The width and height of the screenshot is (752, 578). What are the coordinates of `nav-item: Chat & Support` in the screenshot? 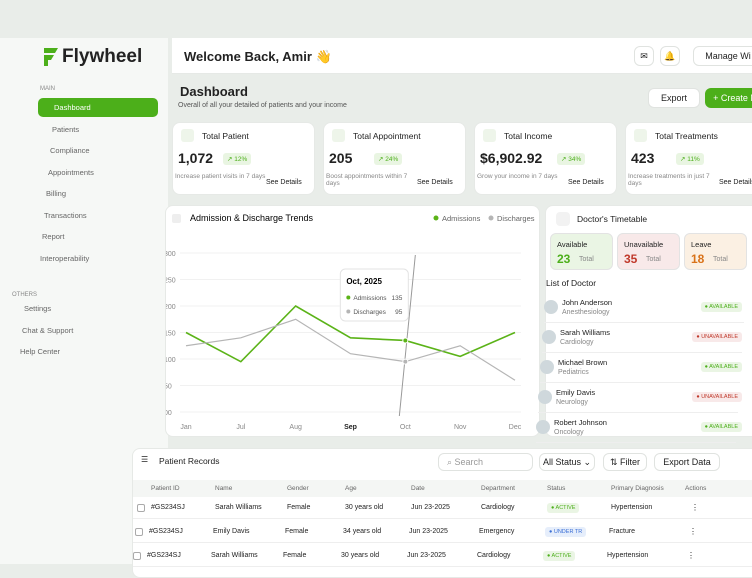 It's located at (42, 330).